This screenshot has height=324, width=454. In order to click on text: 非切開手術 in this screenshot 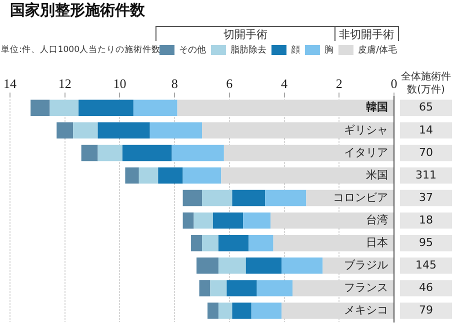, I will do `click(366, 34)`.